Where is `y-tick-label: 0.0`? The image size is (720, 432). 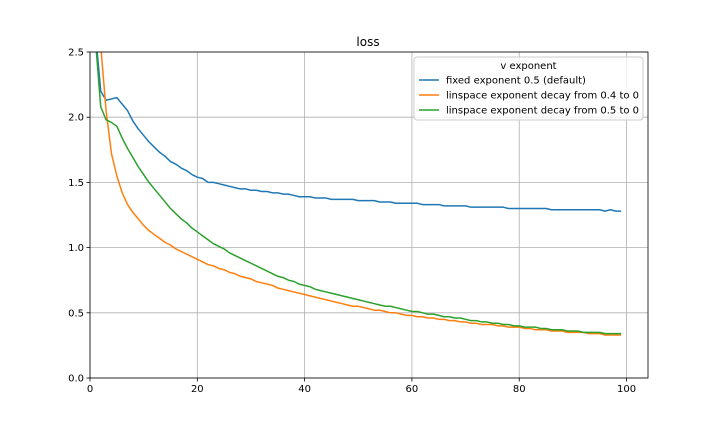
y-tick-label: 0.0 is located at coordinates (76, 379).